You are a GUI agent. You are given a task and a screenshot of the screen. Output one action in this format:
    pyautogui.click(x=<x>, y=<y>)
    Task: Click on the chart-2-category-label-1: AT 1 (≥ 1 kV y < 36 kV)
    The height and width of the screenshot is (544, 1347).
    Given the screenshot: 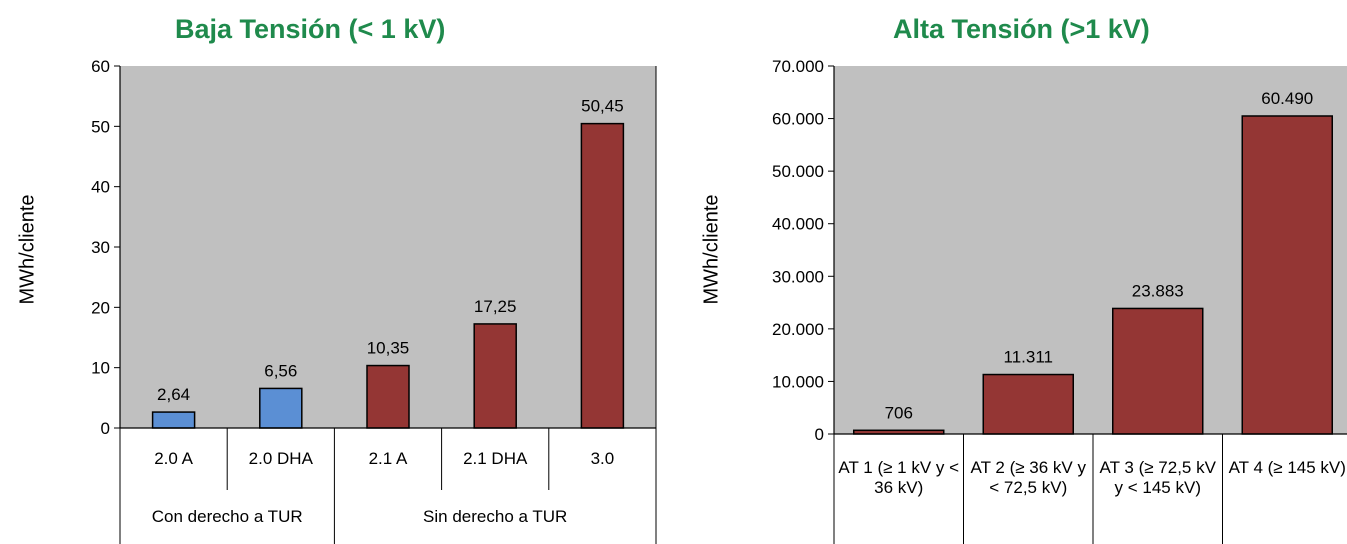 What is the action you would take?
    pyautogui.click(x=899, y=477)
    